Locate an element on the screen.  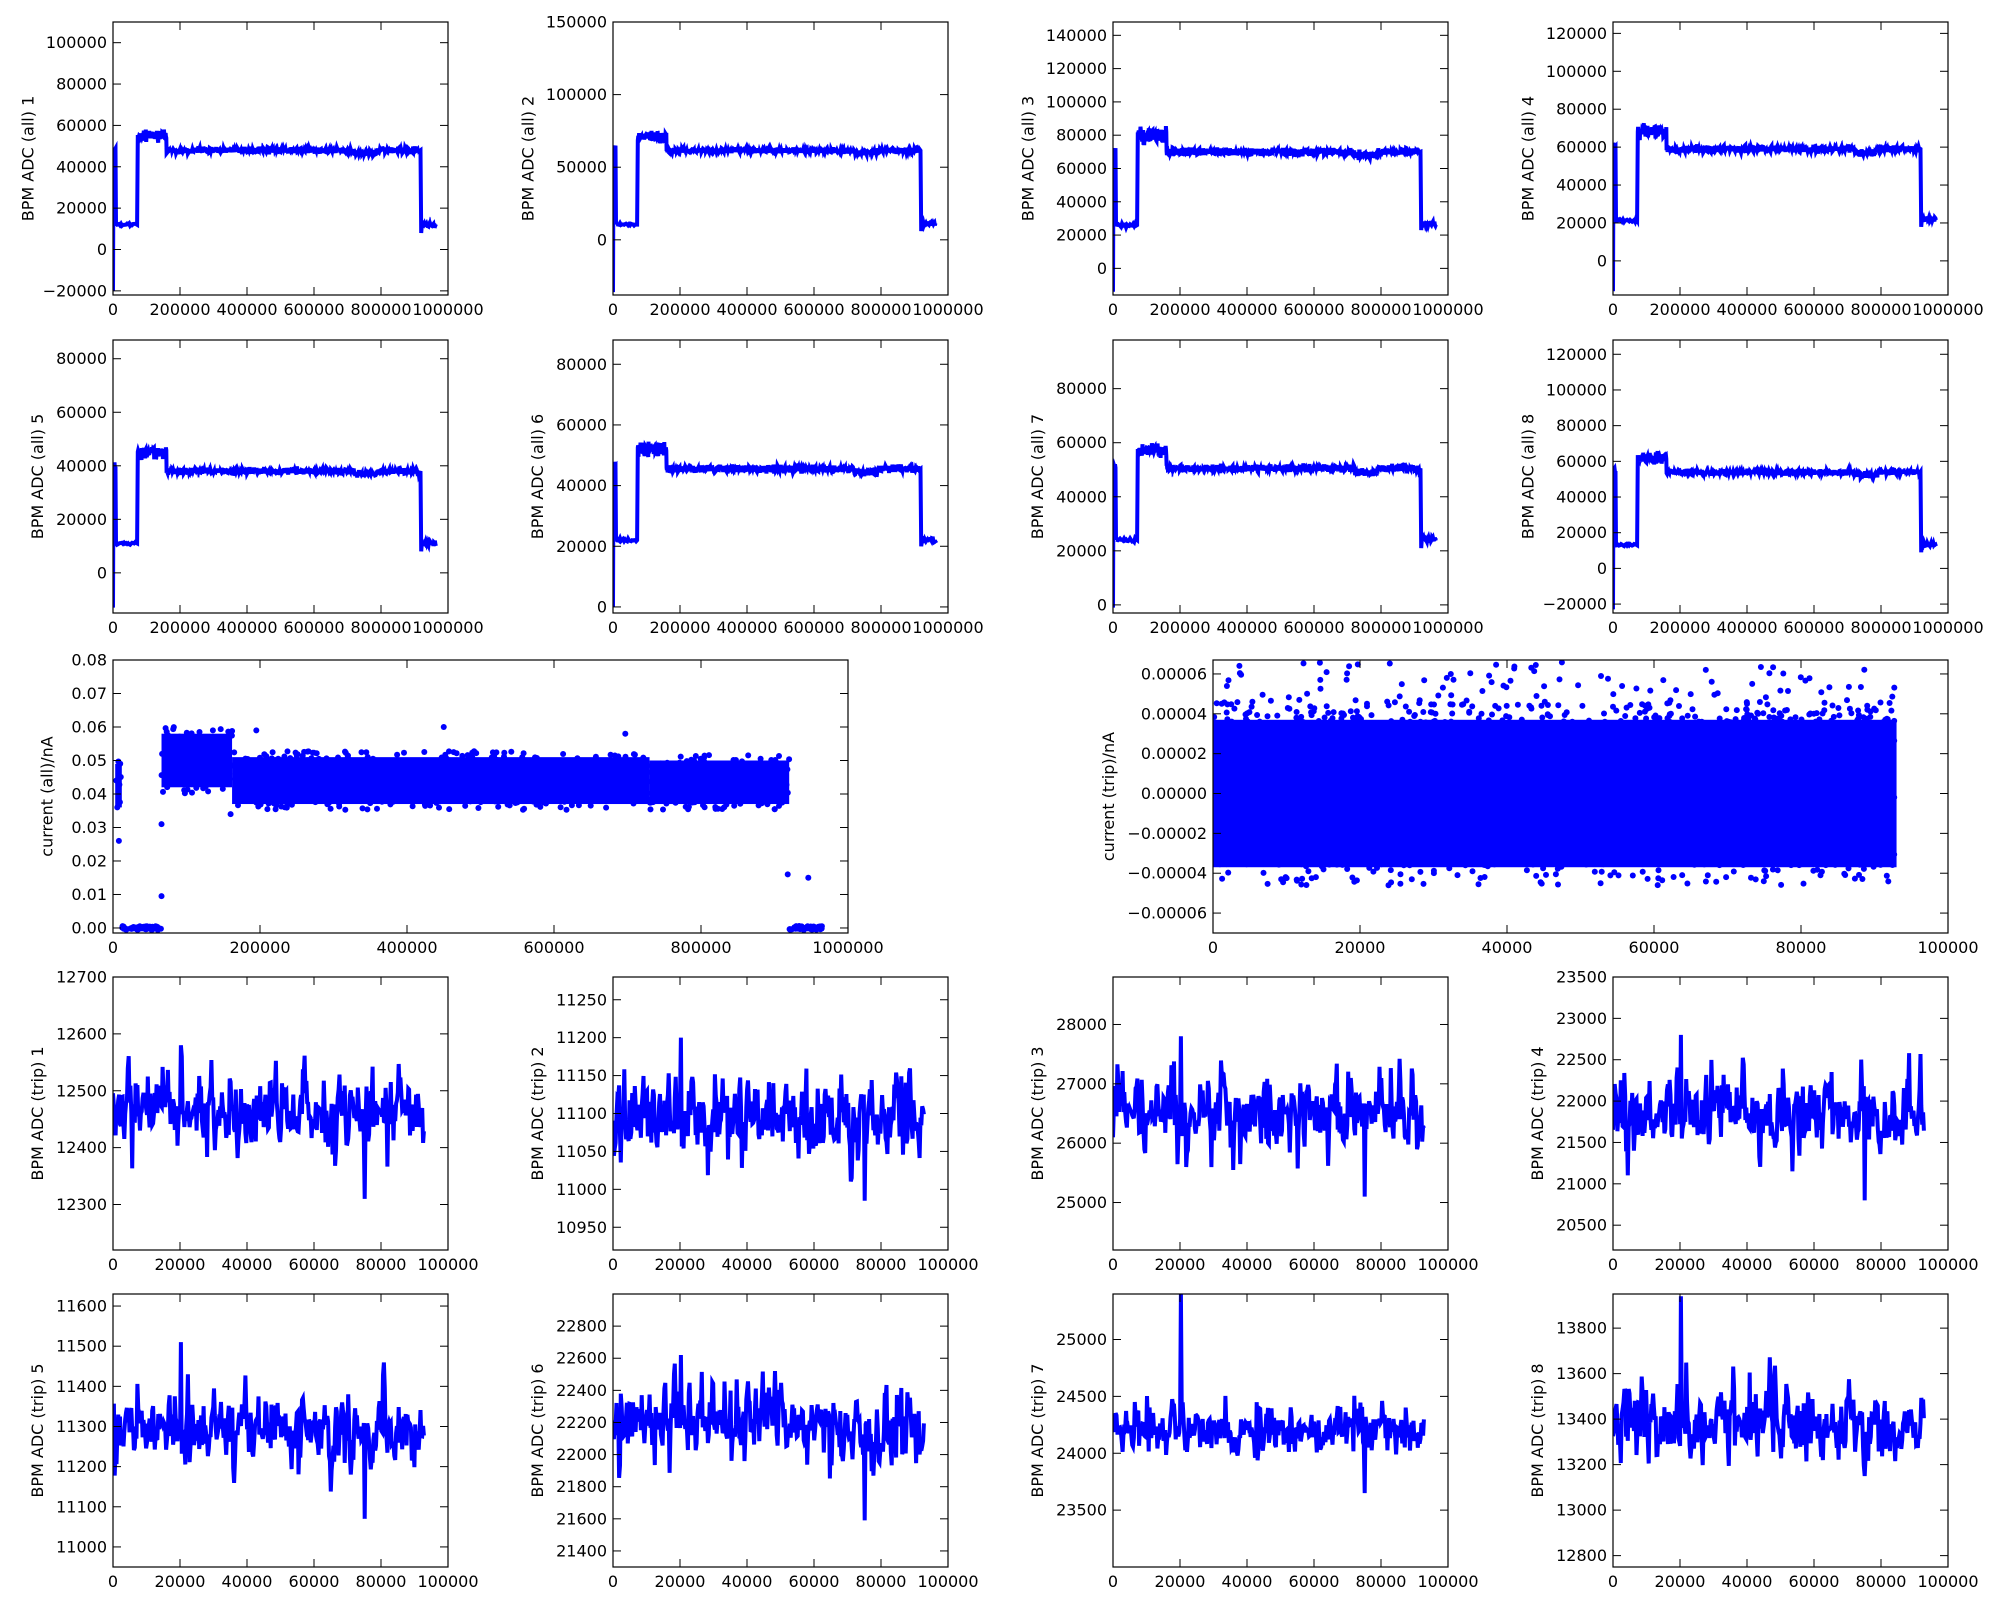
y-tick-label: 11200 is located at coordinates (81, 1466).